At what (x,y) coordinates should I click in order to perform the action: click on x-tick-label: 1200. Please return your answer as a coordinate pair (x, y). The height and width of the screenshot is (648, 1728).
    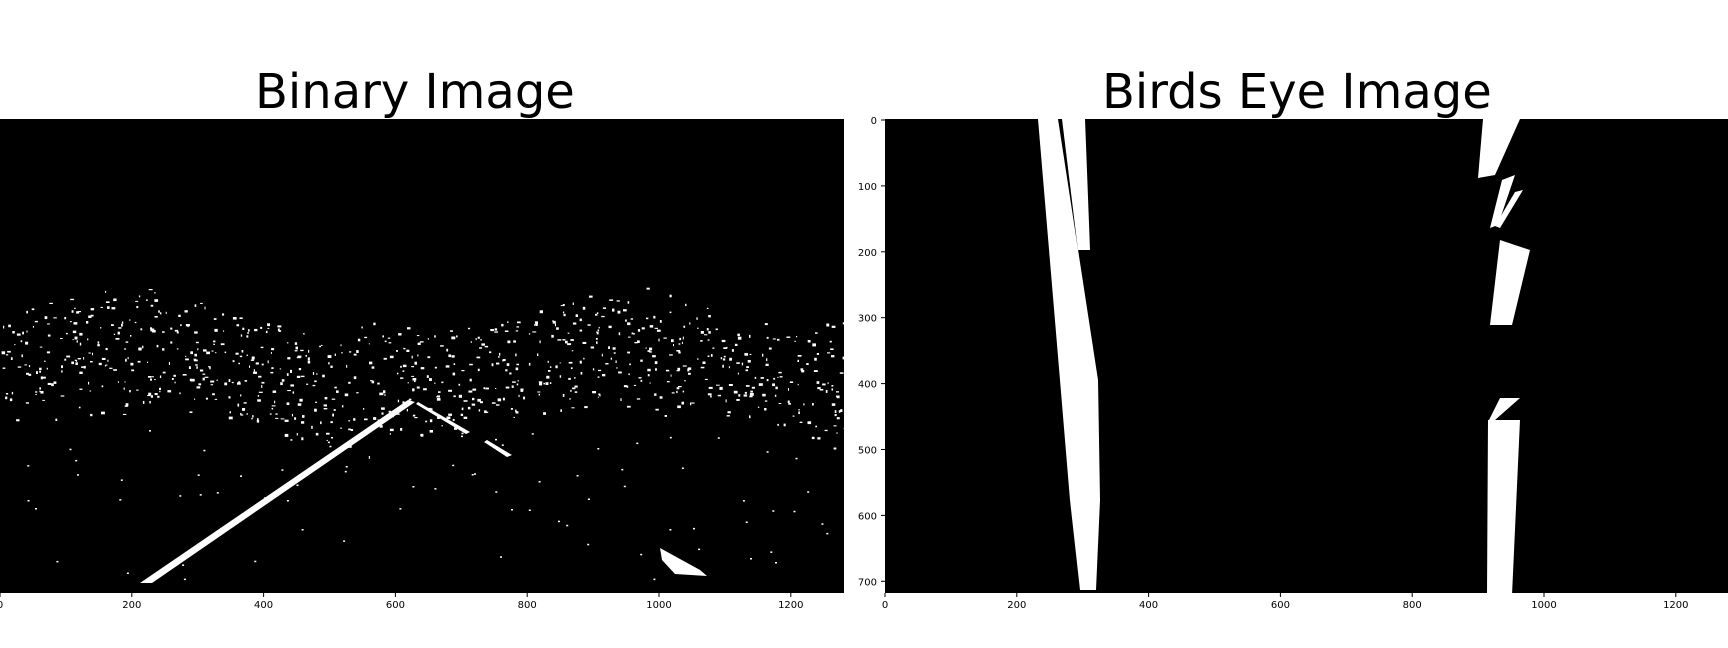
    Looking at the image, I should click on (790, 605).